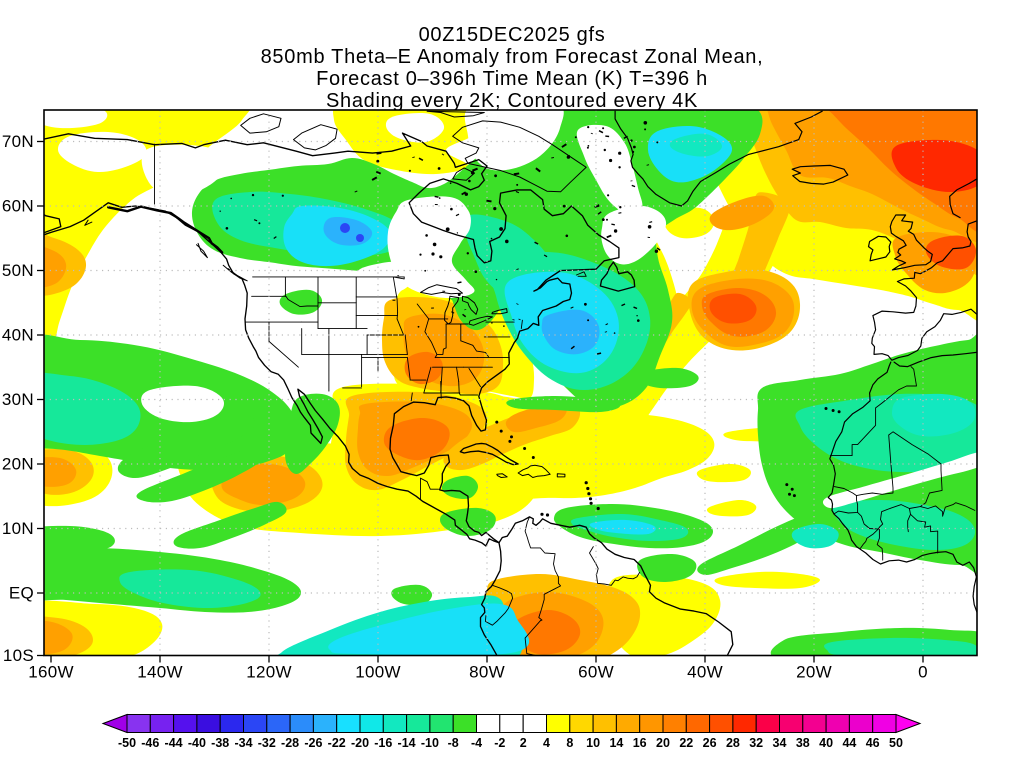  I want to click on svg-text: 70N, so click(18, 141).